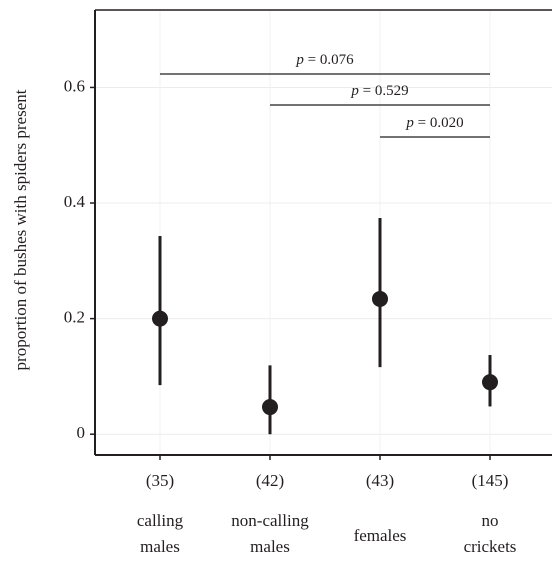 Image resolution: width=552 pixels, height=562 pixels. I want to click on x-tick-label: no, so click(490, 520).